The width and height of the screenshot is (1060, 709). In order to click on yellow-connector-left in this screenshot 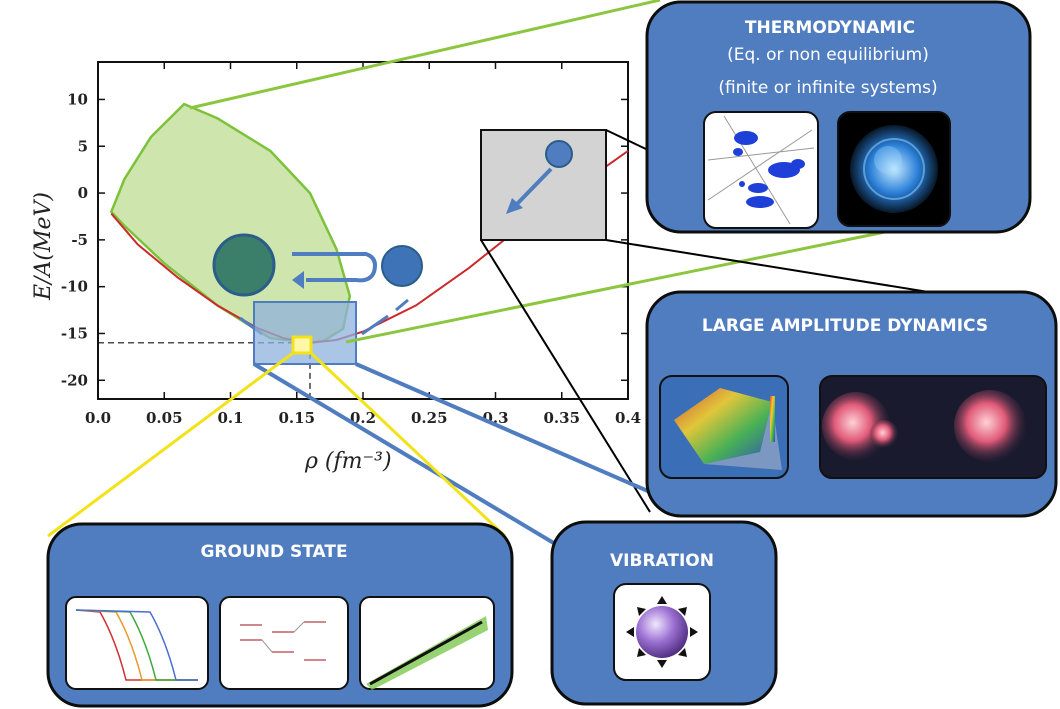, I will do `click(170, 444)`.